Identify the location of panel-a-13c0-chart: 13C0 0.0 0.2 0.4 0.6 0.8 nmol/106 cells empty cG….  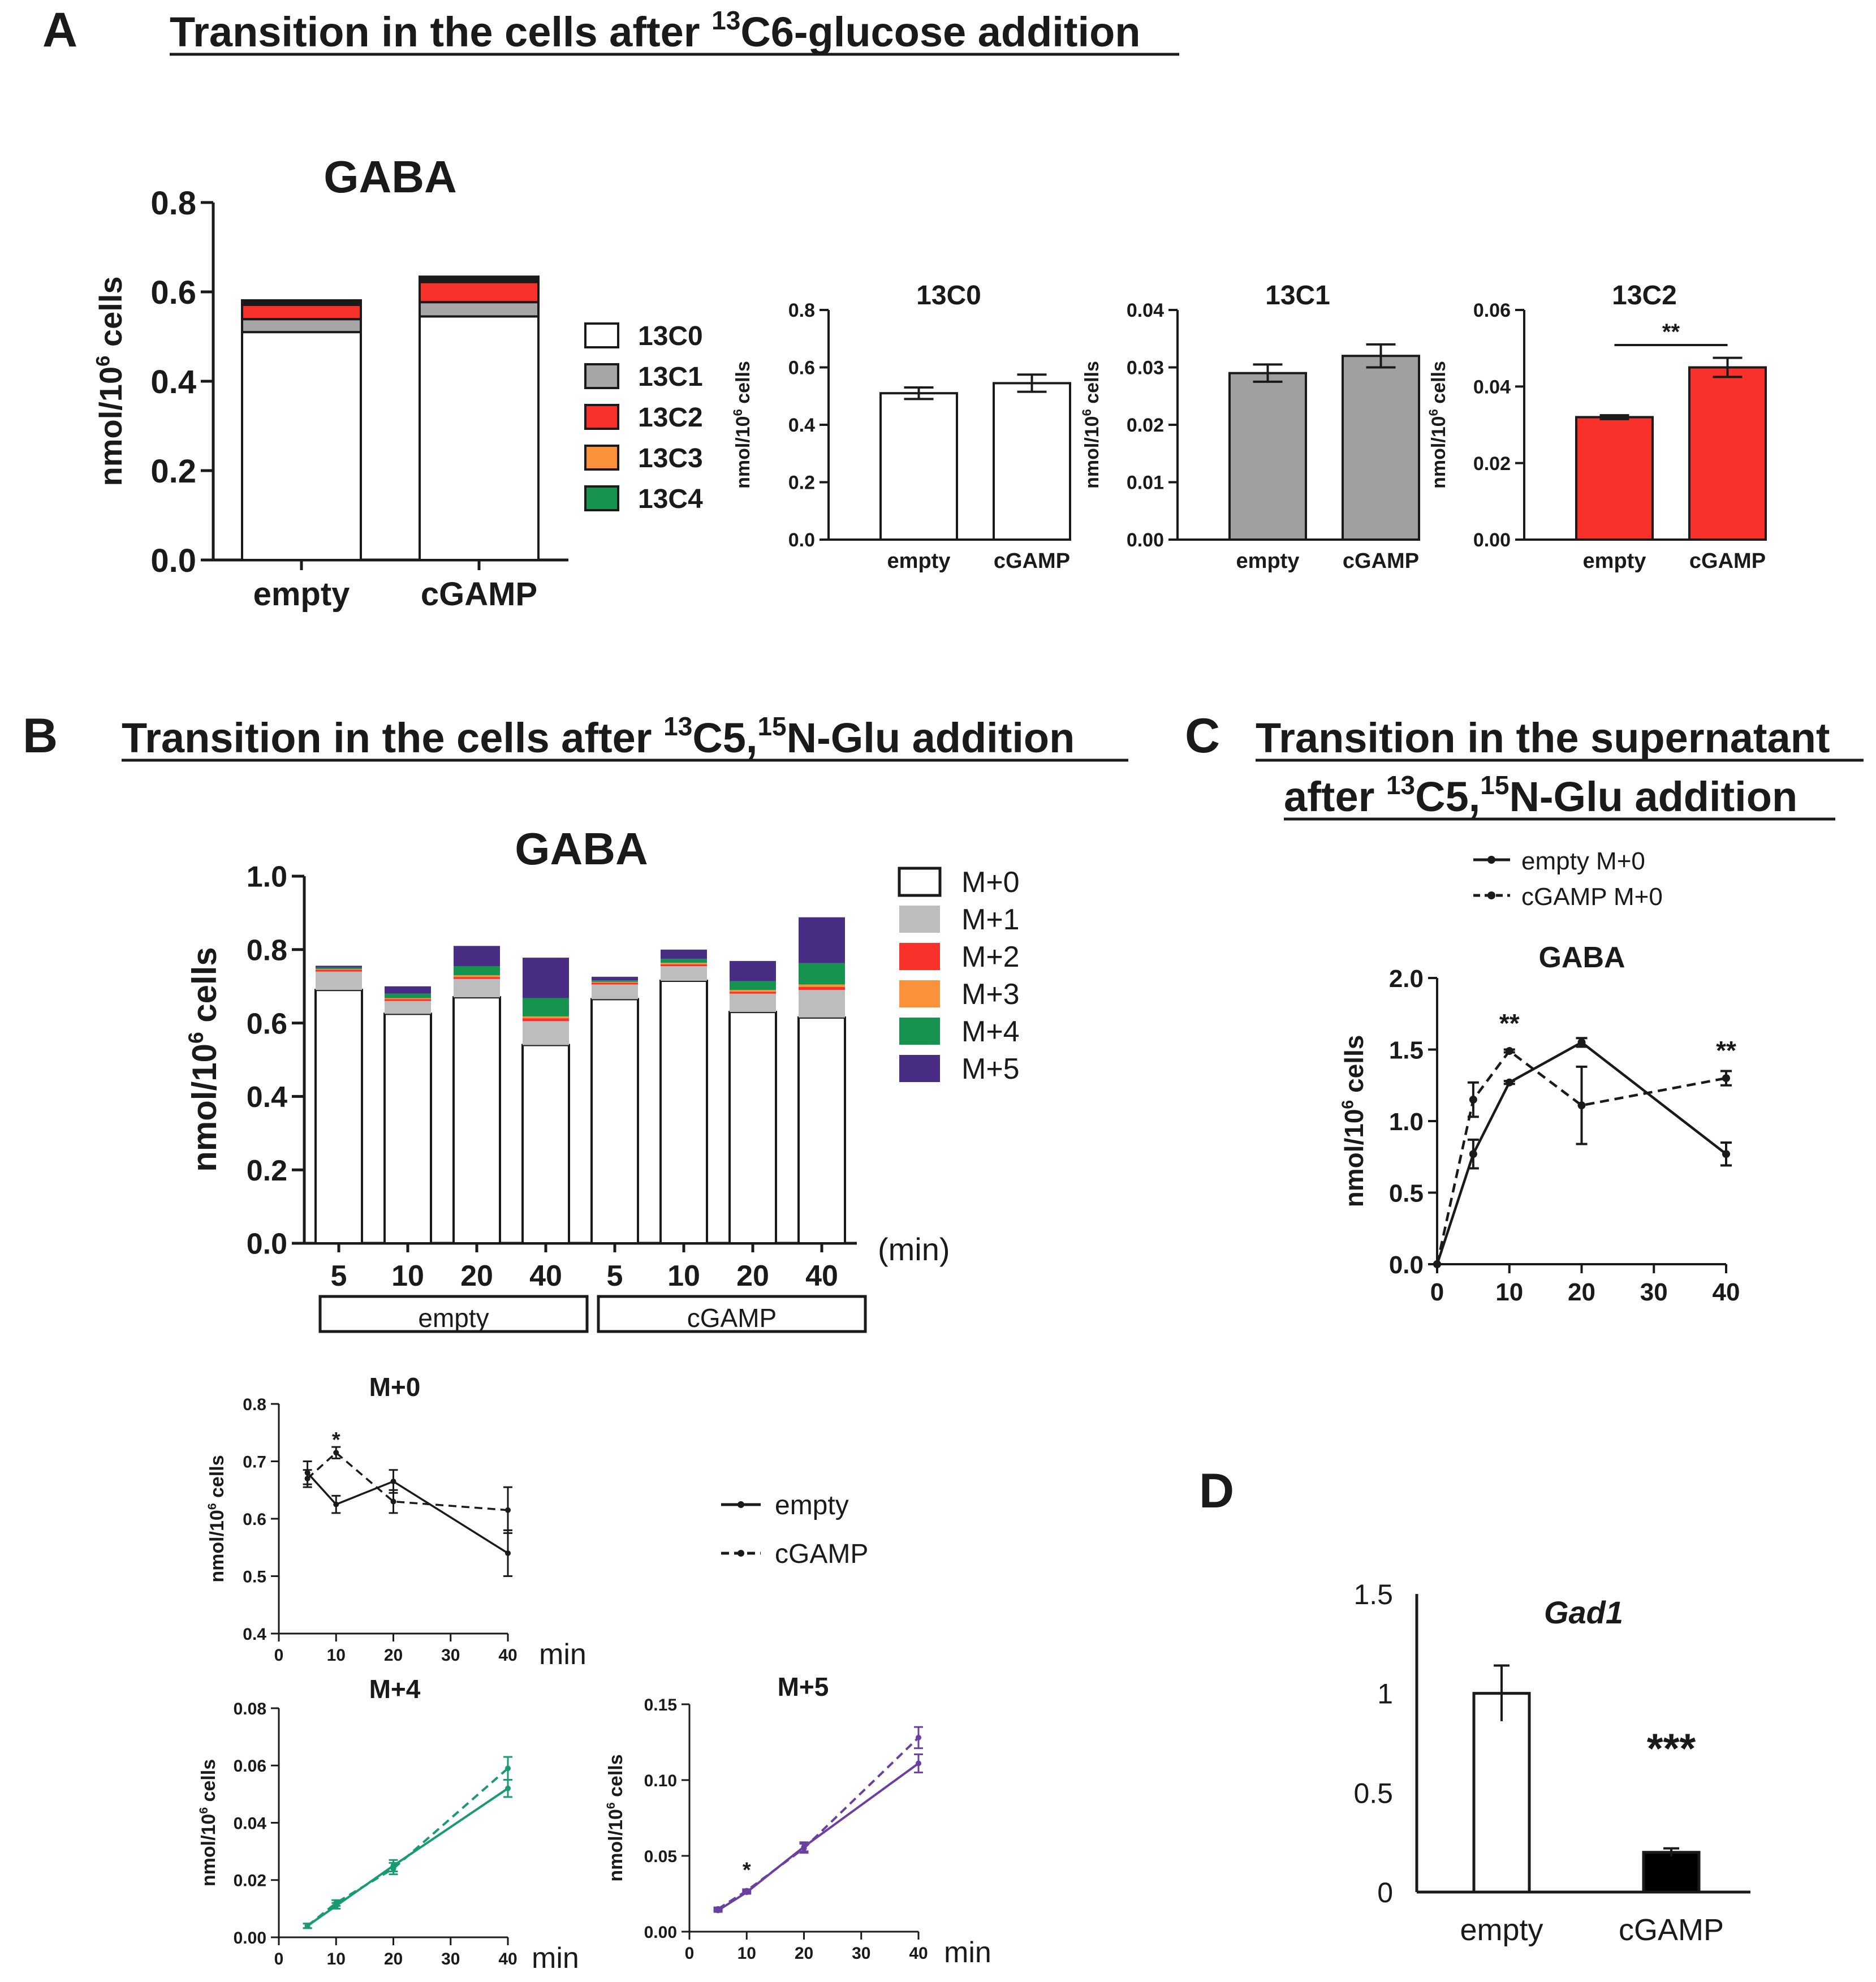
(901, 427).